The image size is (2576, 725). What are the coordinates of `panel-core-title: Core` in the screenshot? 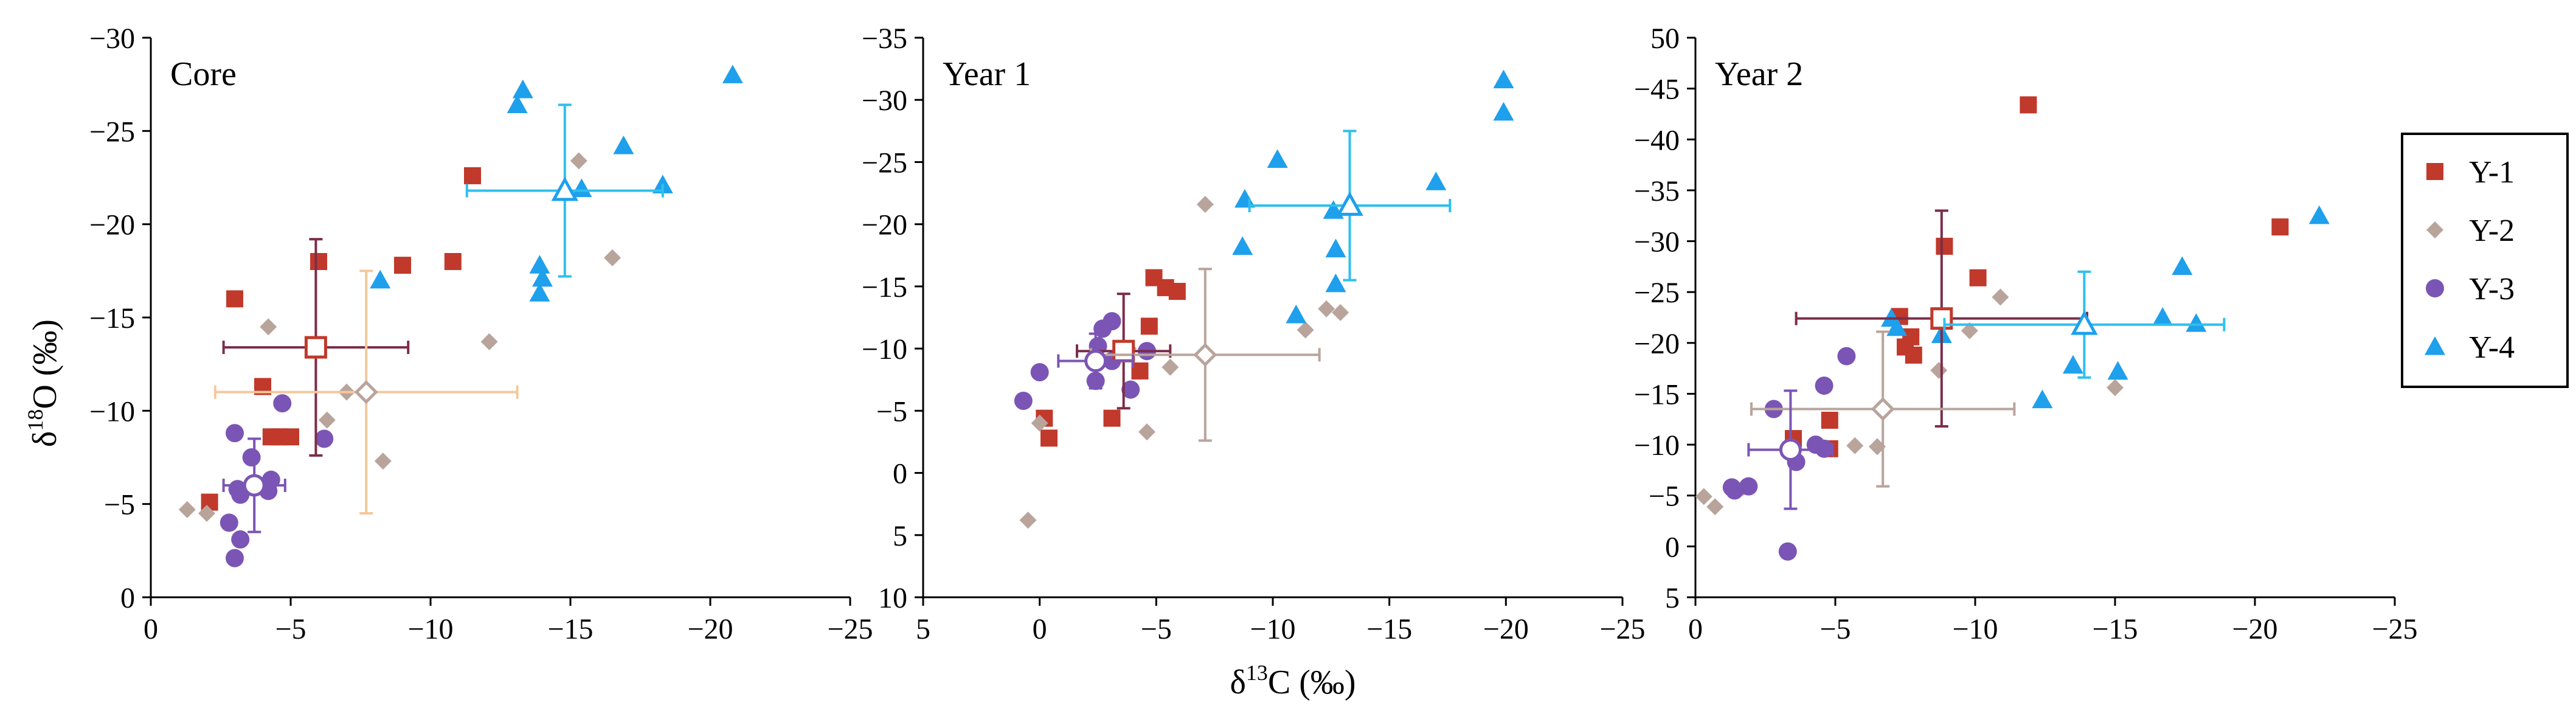 It's located at (203, 74).